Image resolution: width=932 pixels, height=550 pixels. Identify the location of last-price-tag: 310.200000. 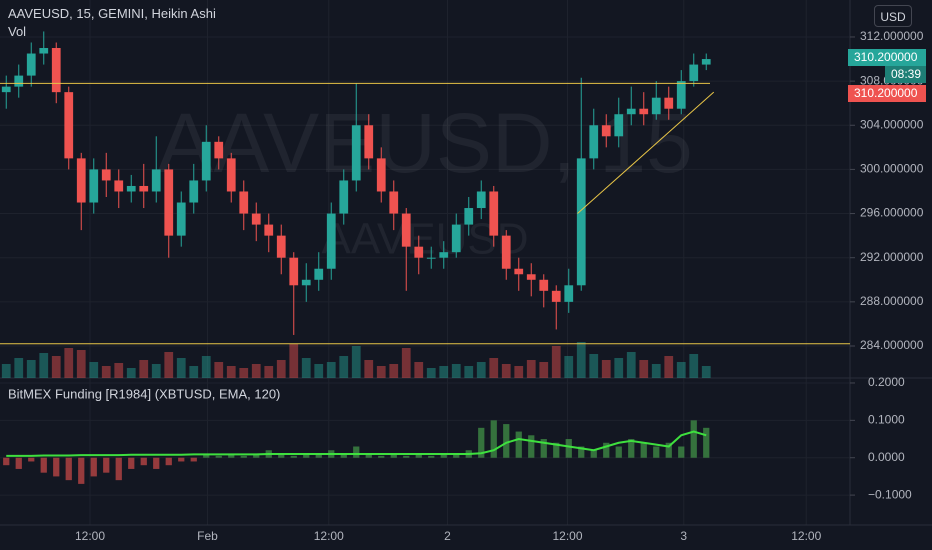
(887, 57).